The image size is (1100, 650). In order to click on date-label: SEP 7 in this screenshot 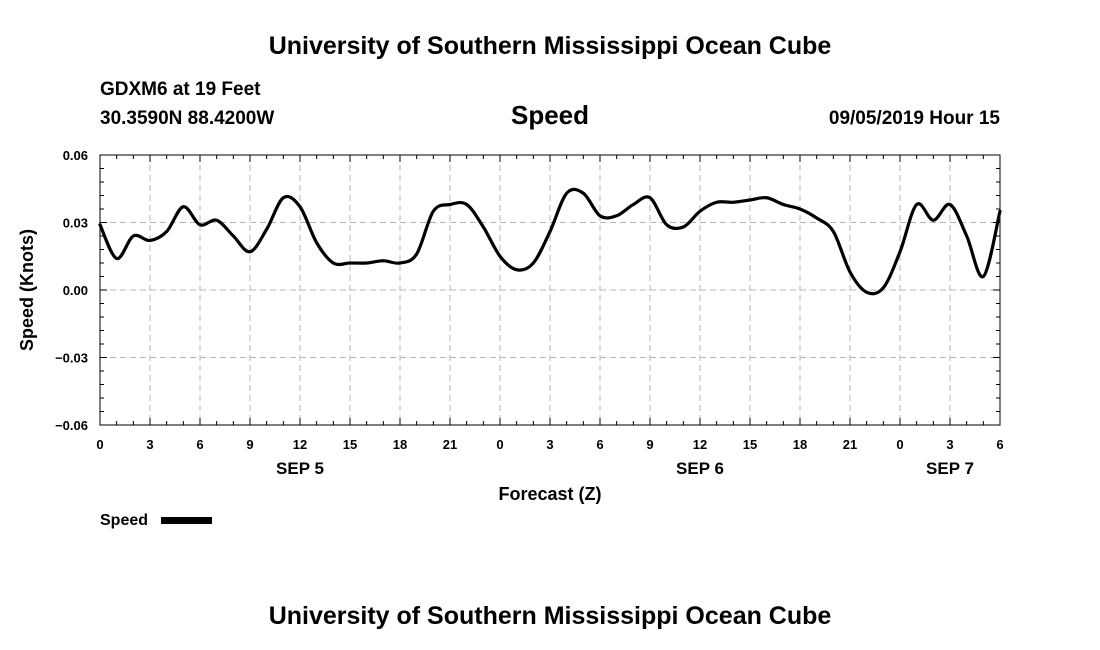, I will do `click(950, 468)`.